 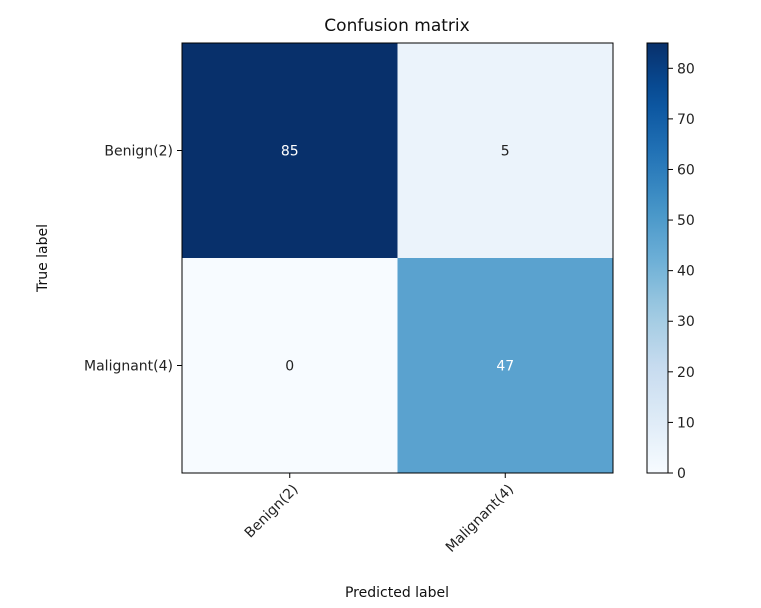 What do you see at coordinates (397, 593) in the screenshot?
I see `x-axis-label: Predicted label` at bounding box center [397, 593].